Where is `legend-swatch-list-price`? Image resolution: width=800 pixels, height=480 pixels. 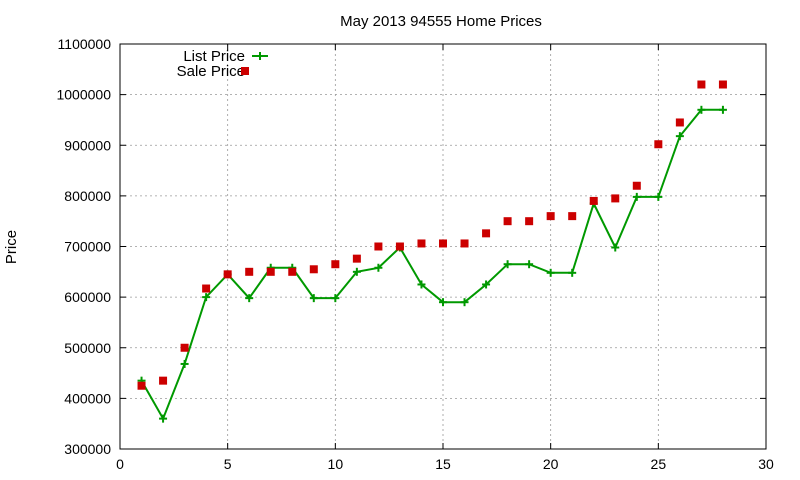 legend-swatch-list-price is located at coordinates (260, 56).